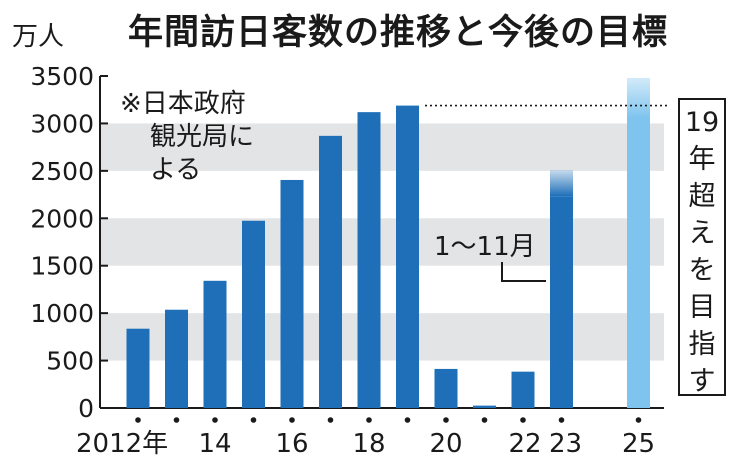 Image resolution: width=750 pixels, height=474 pixels. Describe the element at coordinates (62, 171) in the screenshot. I see `y-tick-label: 2500` at that location.